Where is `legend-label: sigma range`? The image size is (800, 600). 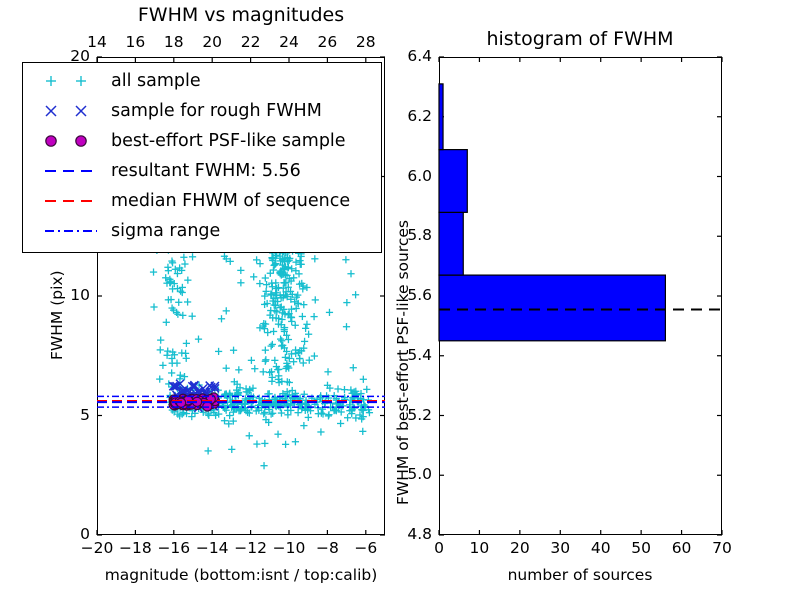
legend-label: sigma range is located at coordinates (166, 231).